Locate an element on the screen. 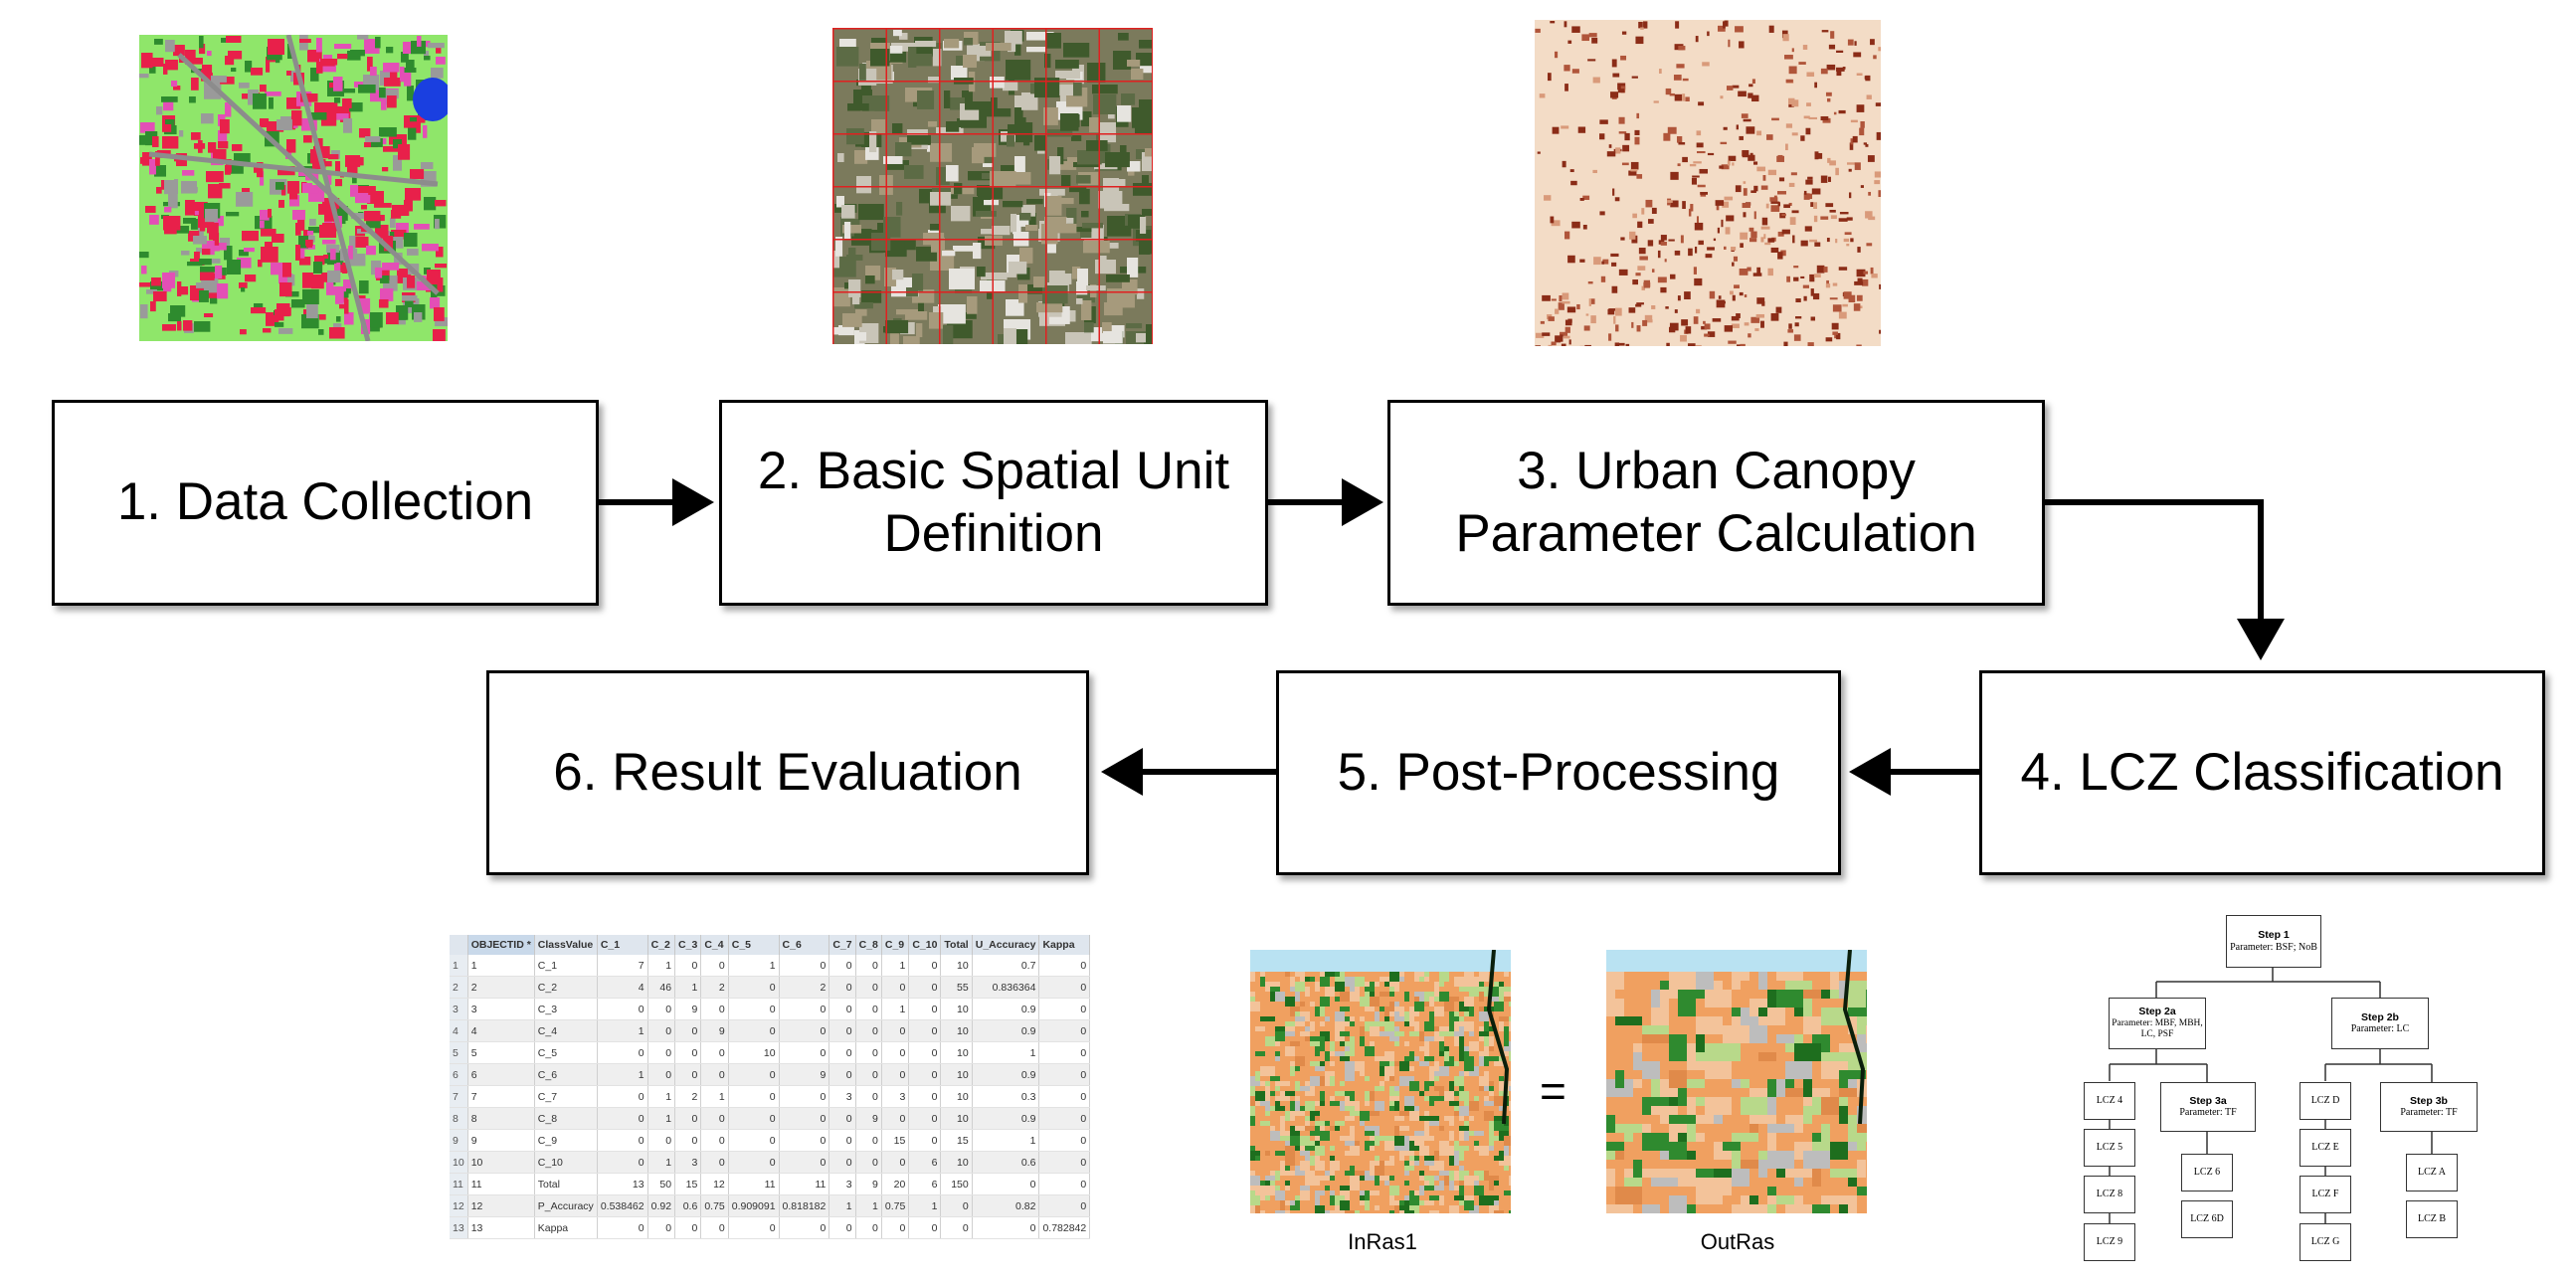 This screenshot has height=1283, width=2576. table-cell: 3 is located at coordinates (842, 1096).